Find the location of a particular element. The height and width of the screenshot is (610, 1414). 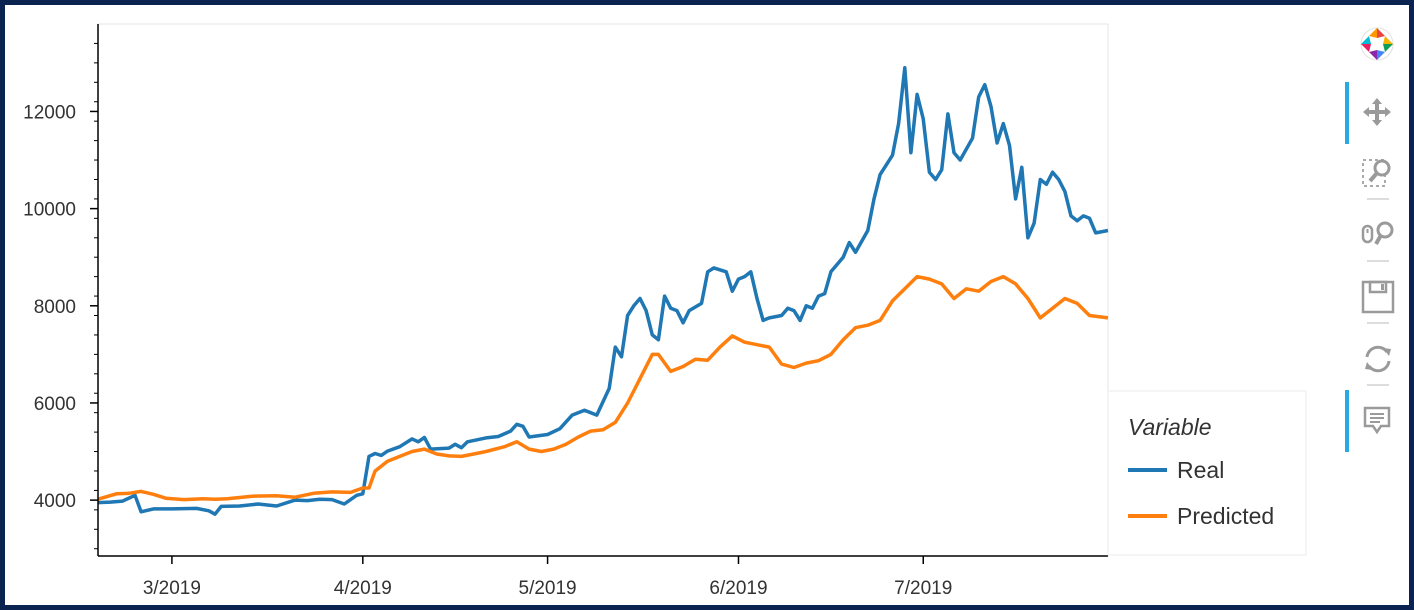

box-zoom-icon is located at coordinates (1376, 173).